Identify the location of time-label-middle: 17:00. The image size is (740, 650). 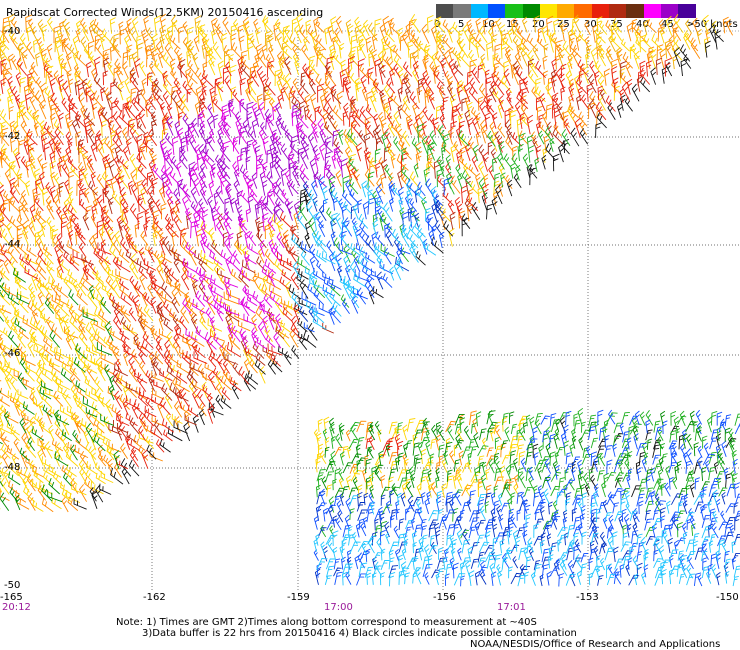
(338, 607).